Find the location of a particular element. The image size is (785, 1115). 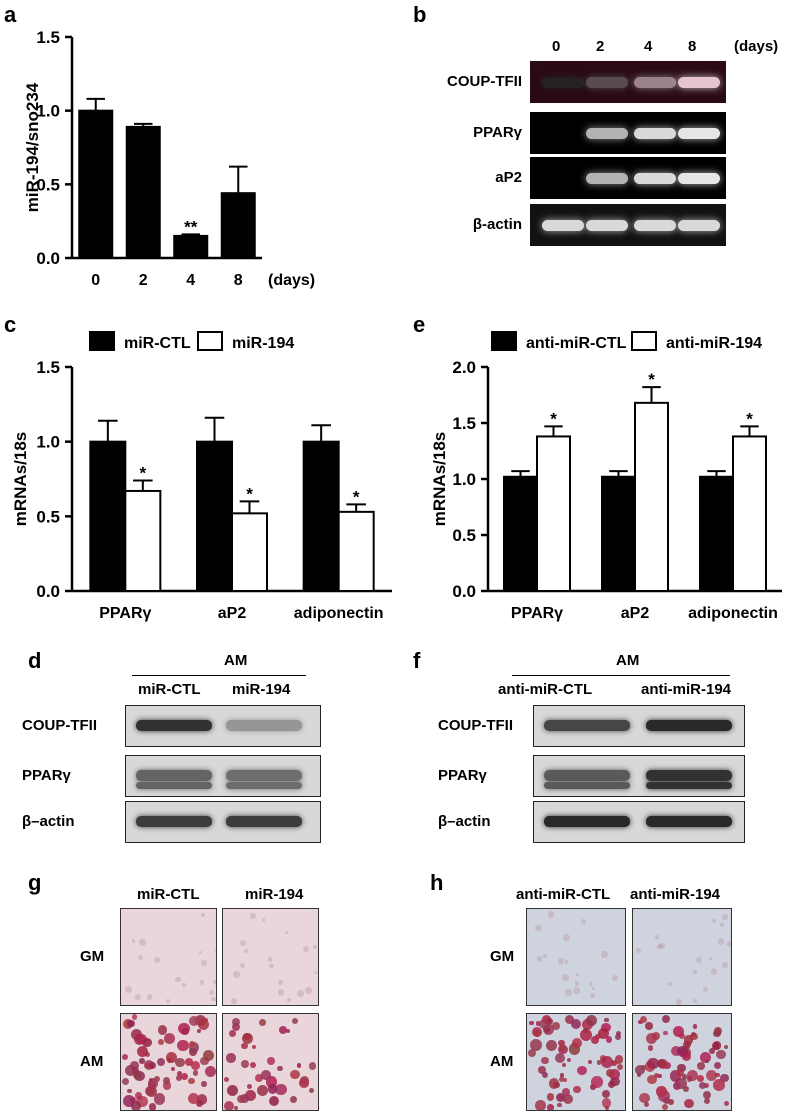

gel-b: 0 2 4 8 (days) COUP-TFII PPARγ aP2 β-actin is located at coordinates (597, 123).